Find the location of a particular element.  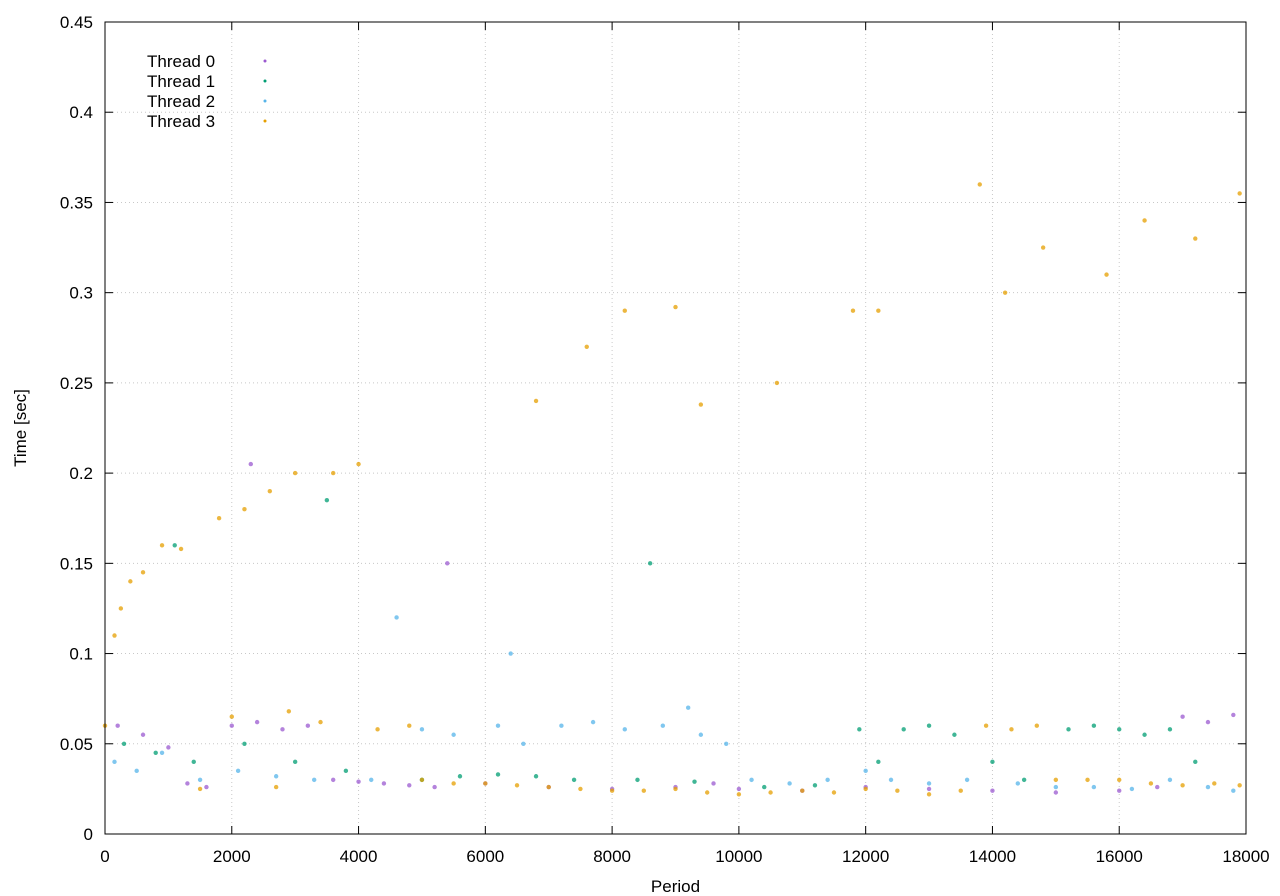

y-tick-label: 0.3 is located at coordinates (81, 293).